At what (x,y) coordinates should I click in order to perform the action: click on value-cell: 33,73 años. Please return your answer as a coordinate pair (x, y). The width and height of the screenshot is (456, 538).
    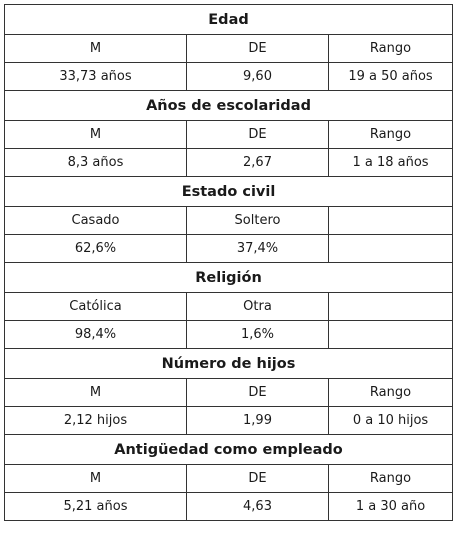
    Looking at the image, I should click on (95, 76).